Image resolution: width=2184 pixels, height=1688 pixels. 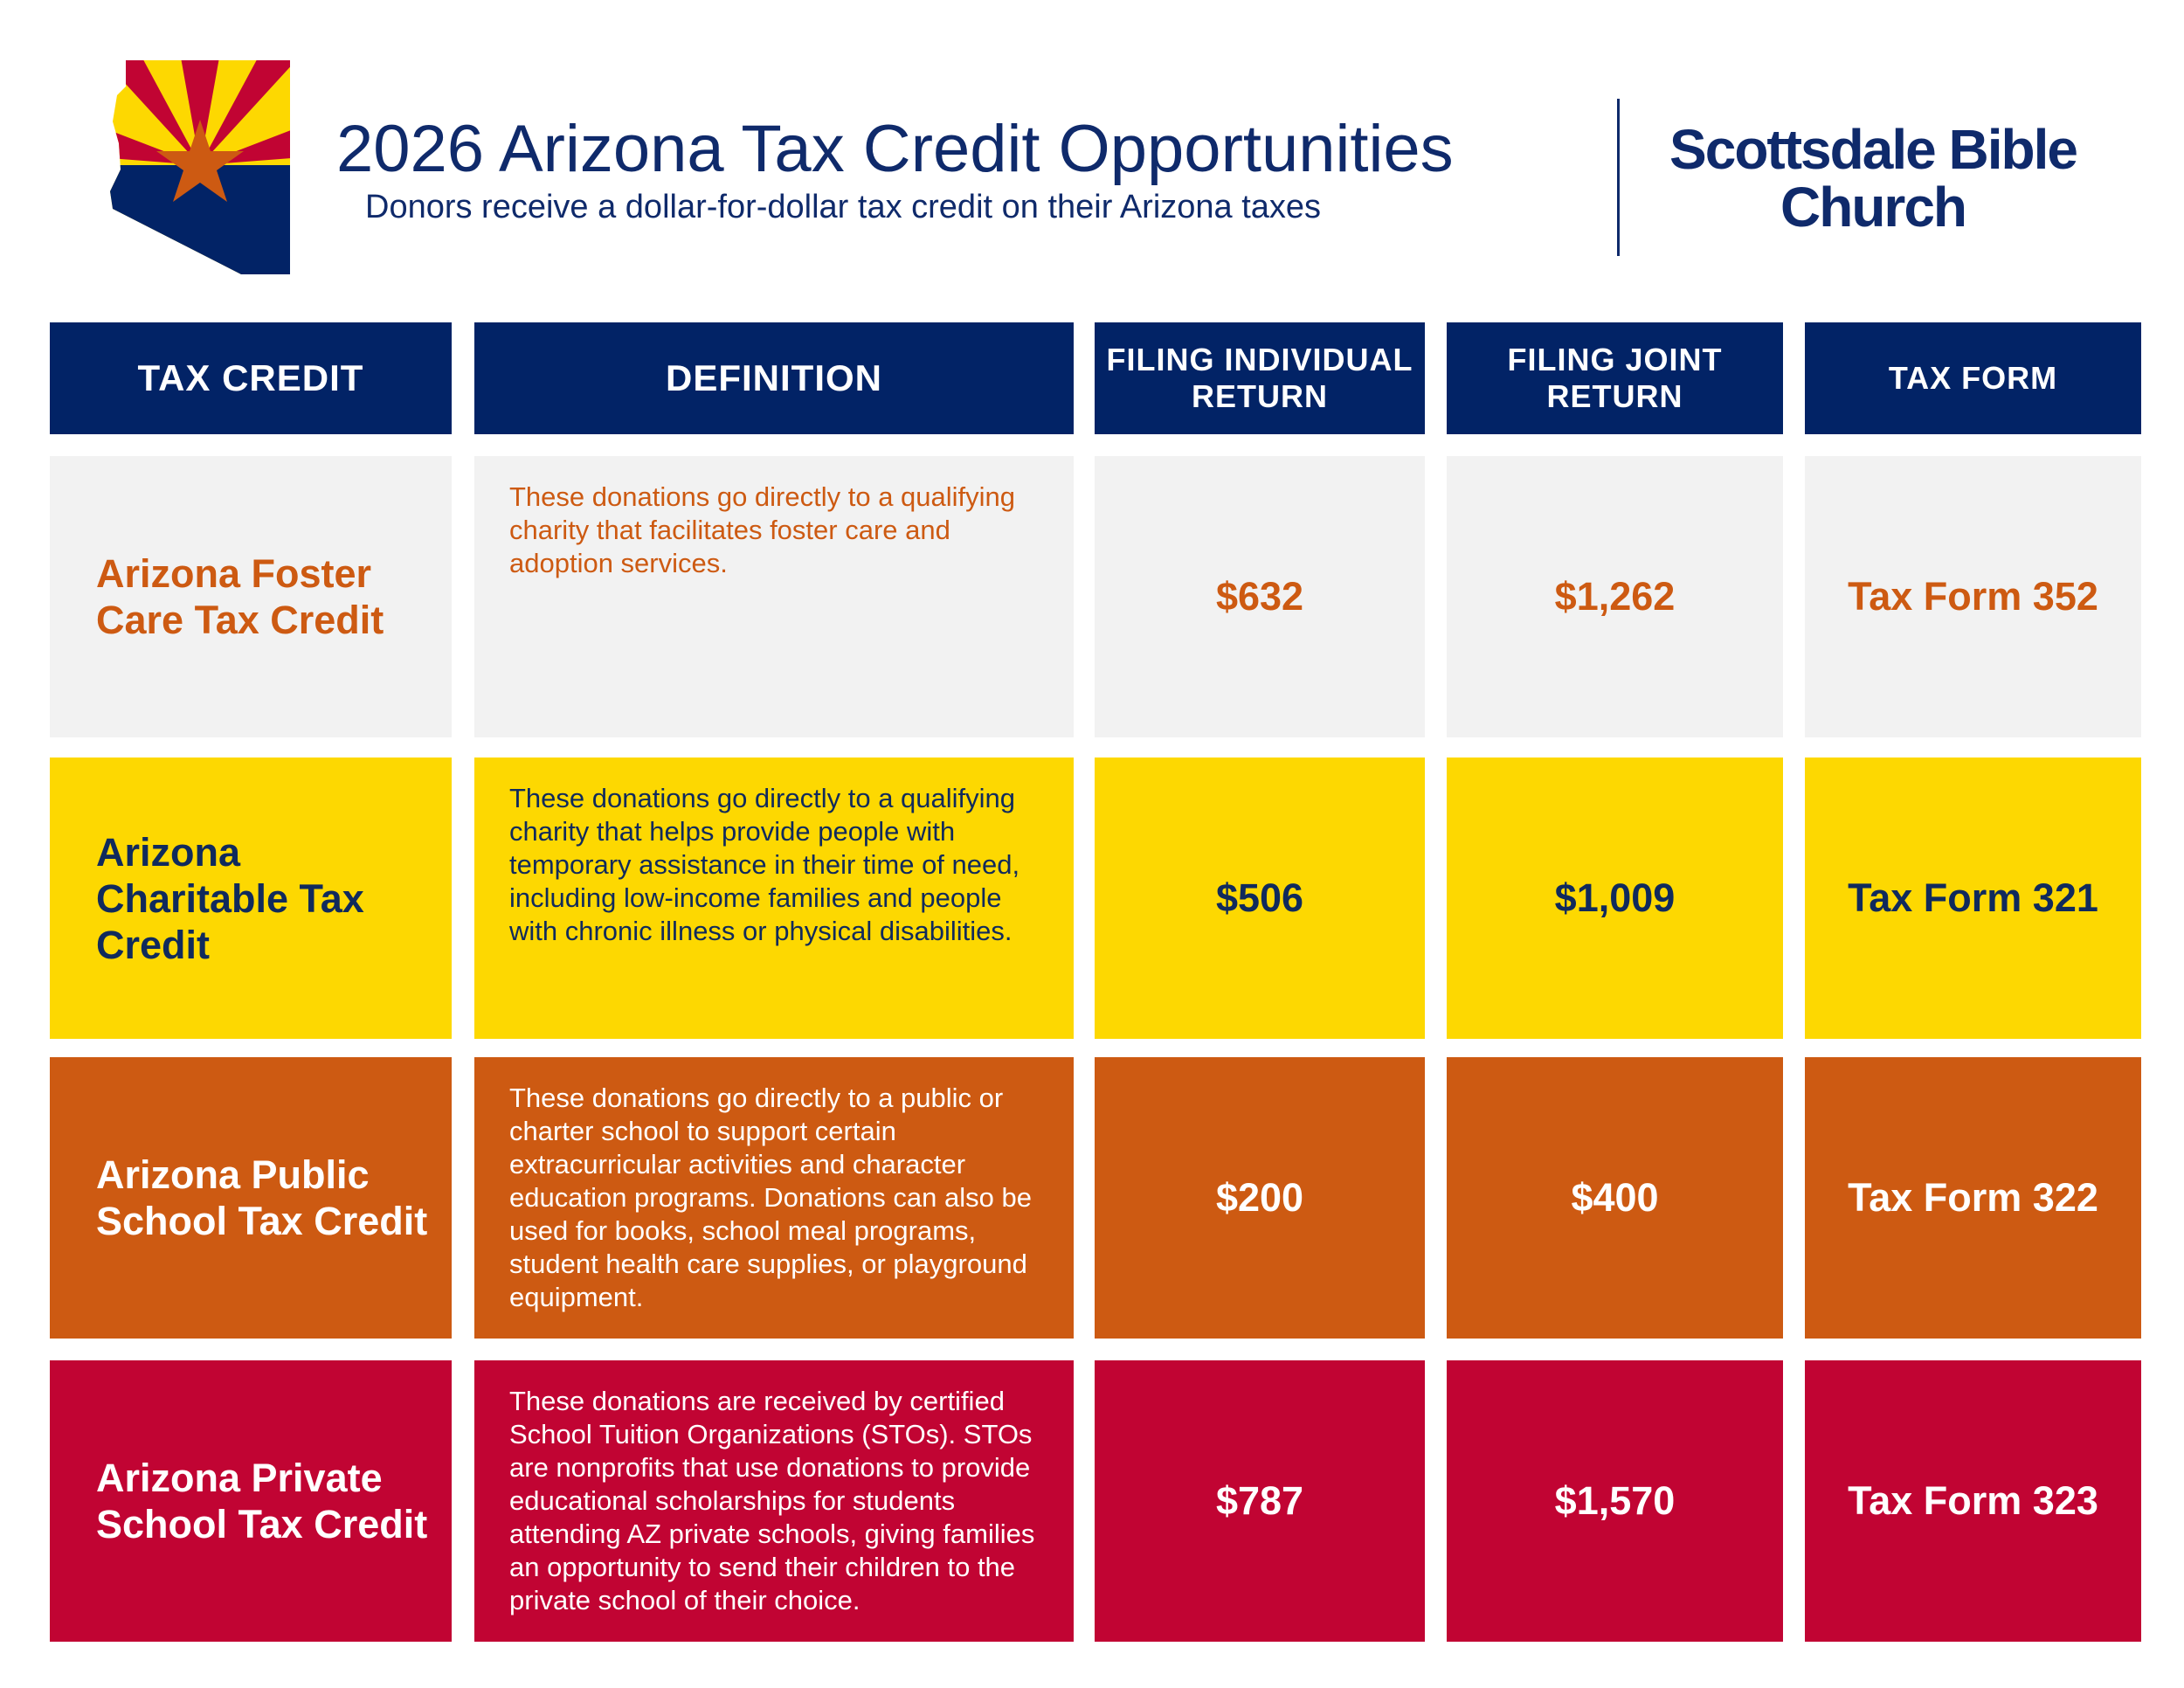 I want to click on row-charitable-name: Arizona Charitable Tax Credit, so click(x=251, y=898).